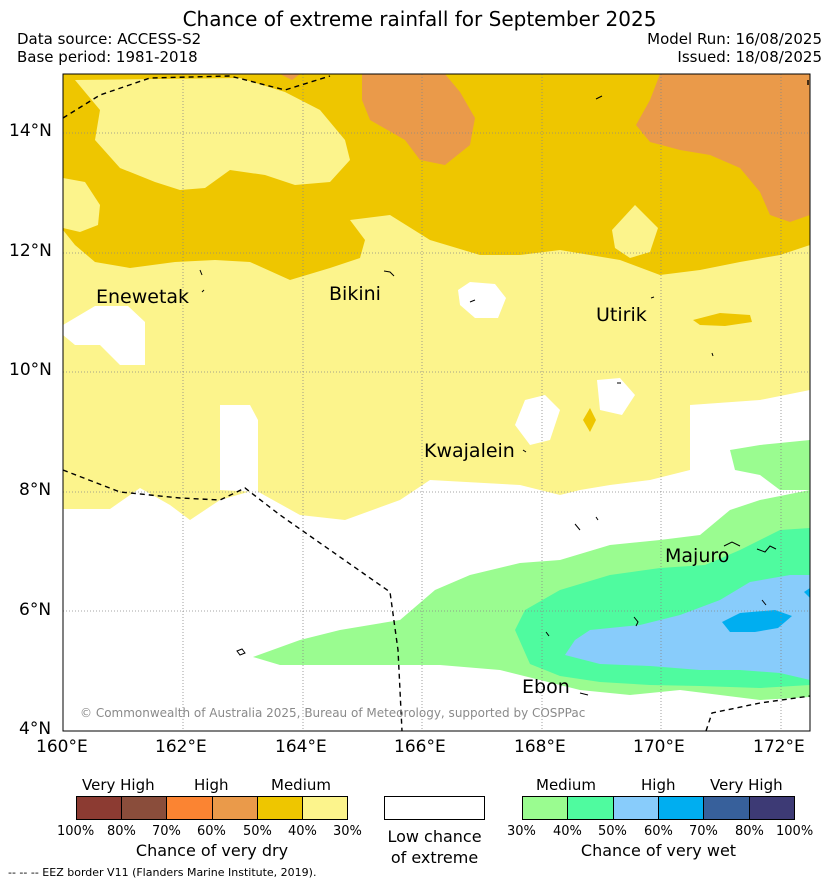  I want to click on dry-tick-100: 100%, so click(76, 831).